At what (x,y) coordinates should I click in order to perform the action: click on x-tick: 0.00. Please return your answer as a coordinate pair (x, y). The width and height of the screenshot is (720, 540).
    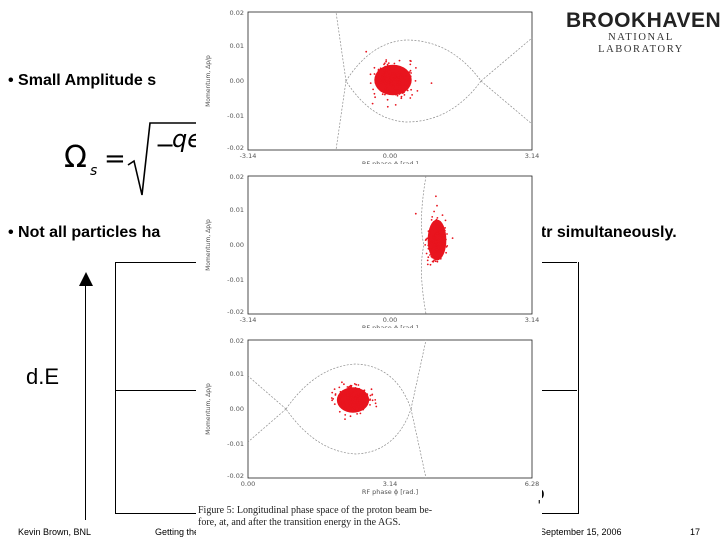
    Looking at the image, I should click on (390, 156).